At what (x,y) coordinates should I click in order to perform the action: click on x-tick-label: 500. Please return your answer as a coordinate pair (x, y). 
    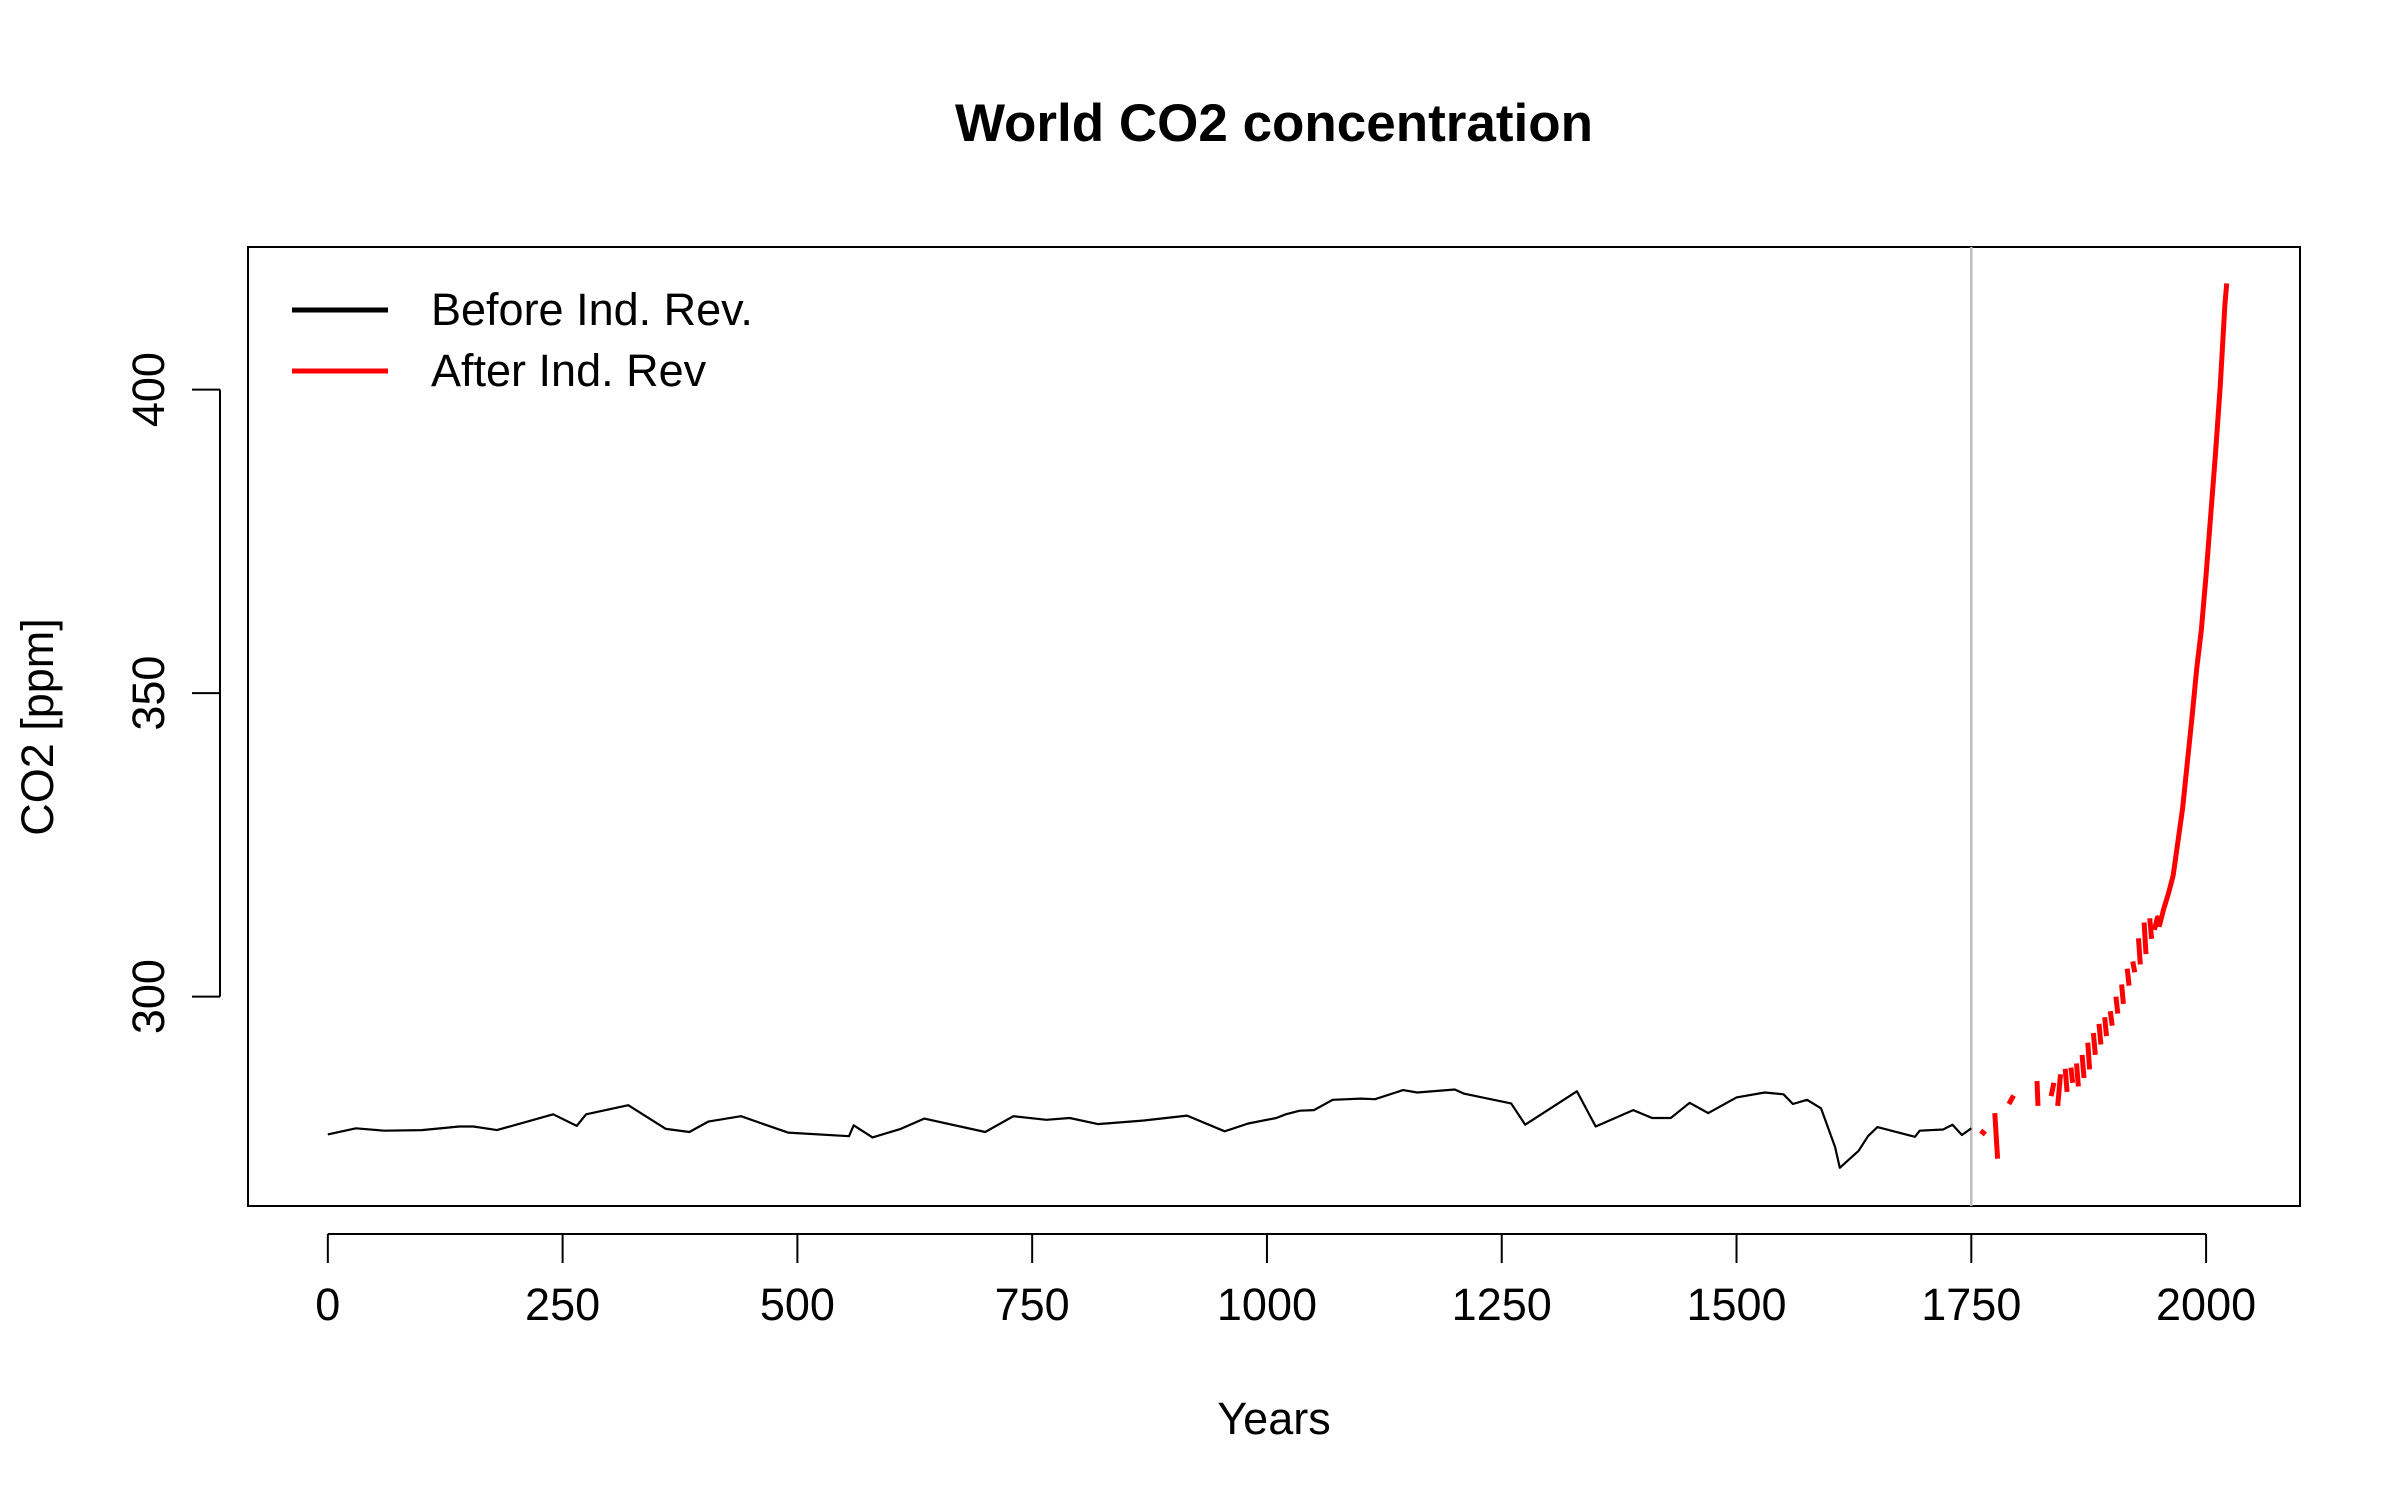
    Looking at the image, I should click on (797, 1304).